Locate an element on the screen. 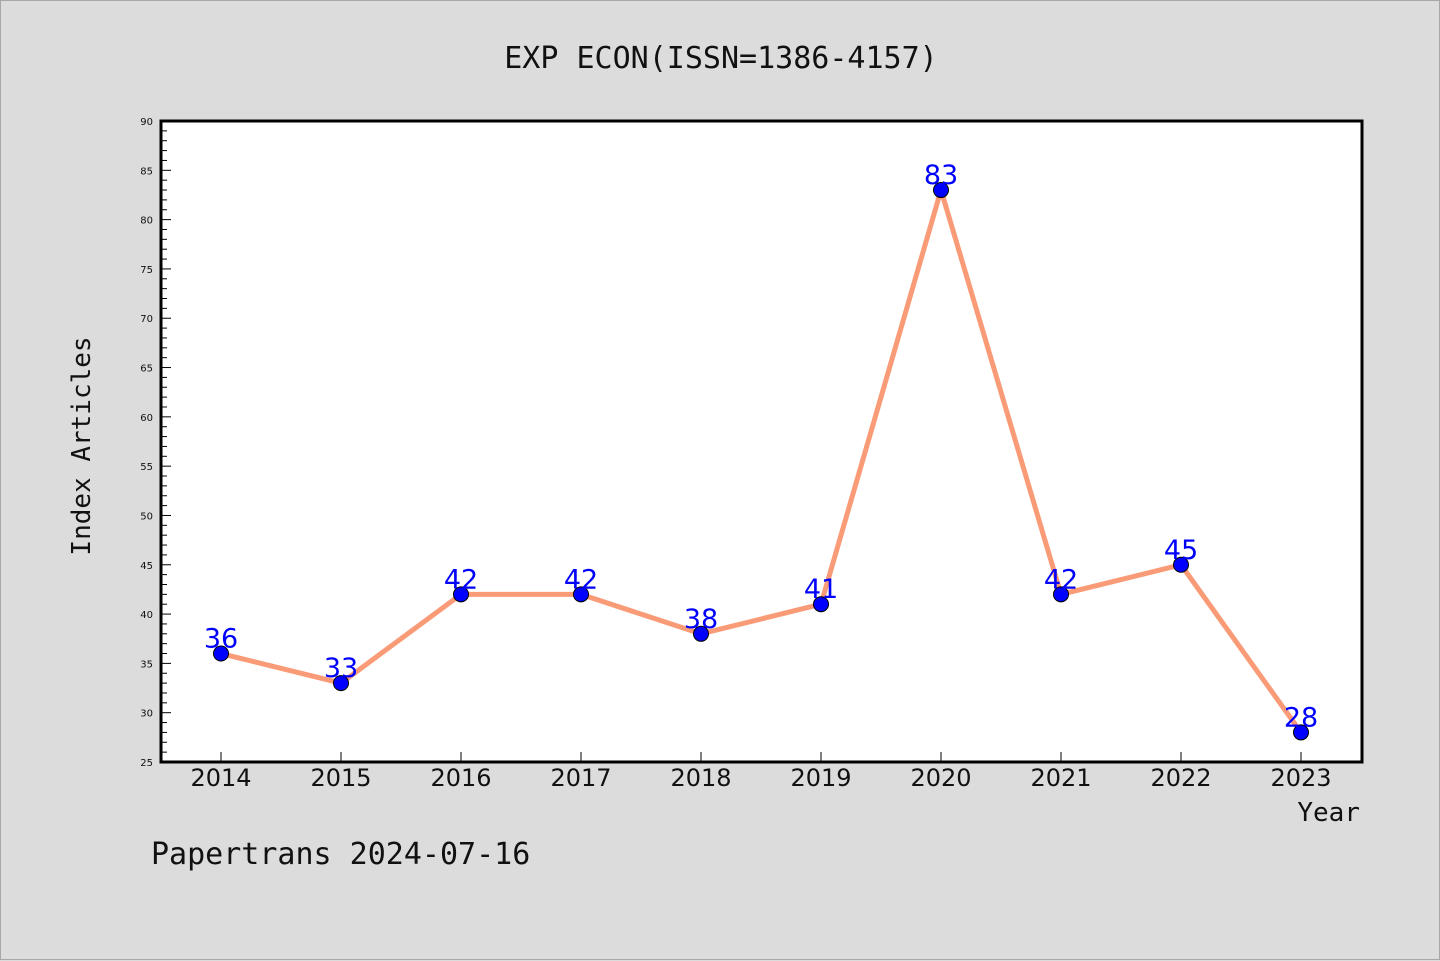 This screenshot has height=961, width=1440. x-tick-label: 2022 is located at coordinates (1180, 778).